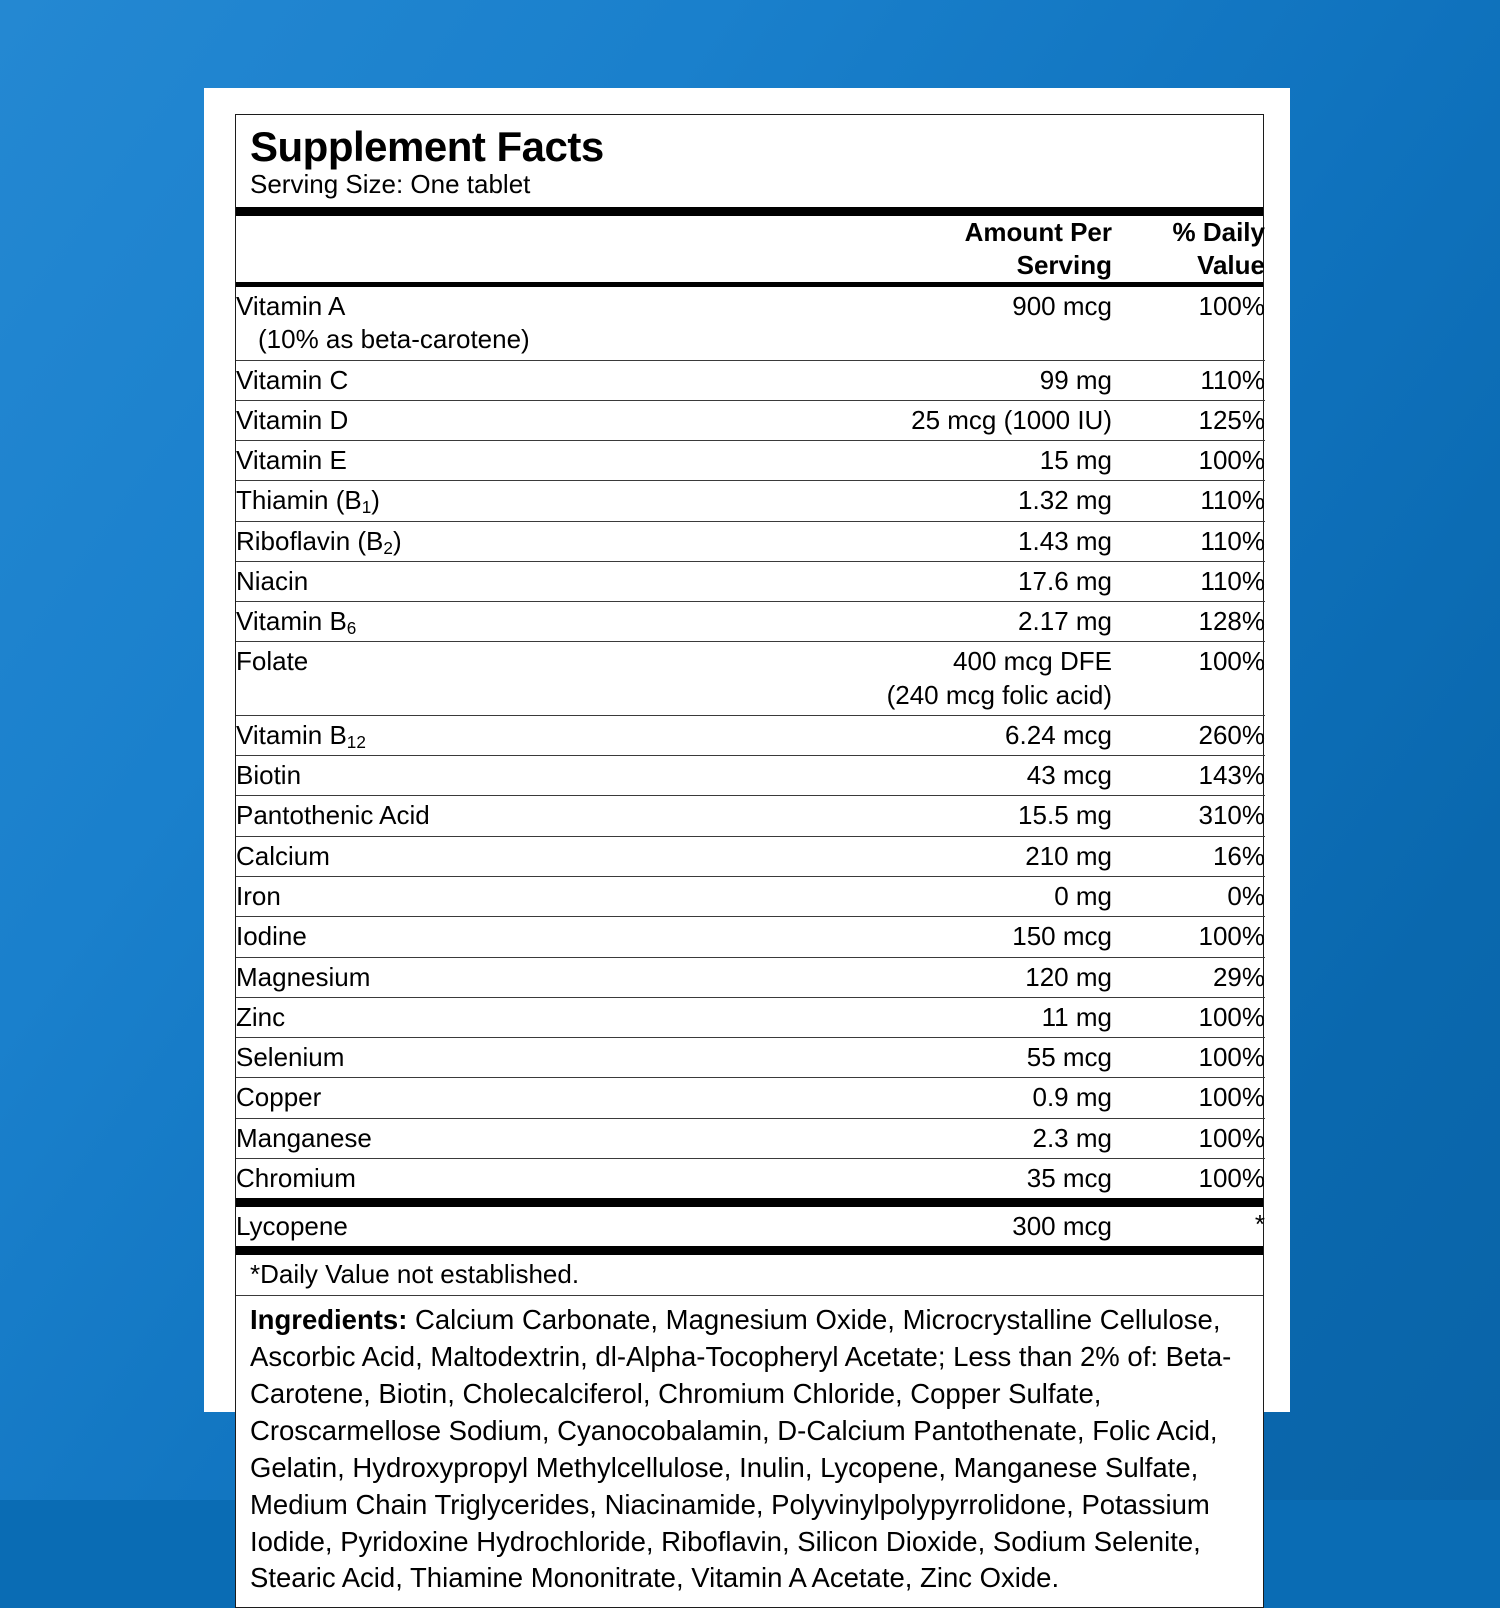 The image size is (1500, 1608). I want to click on table-row: Magnesium 120 mg 29%, so click(750, 977).